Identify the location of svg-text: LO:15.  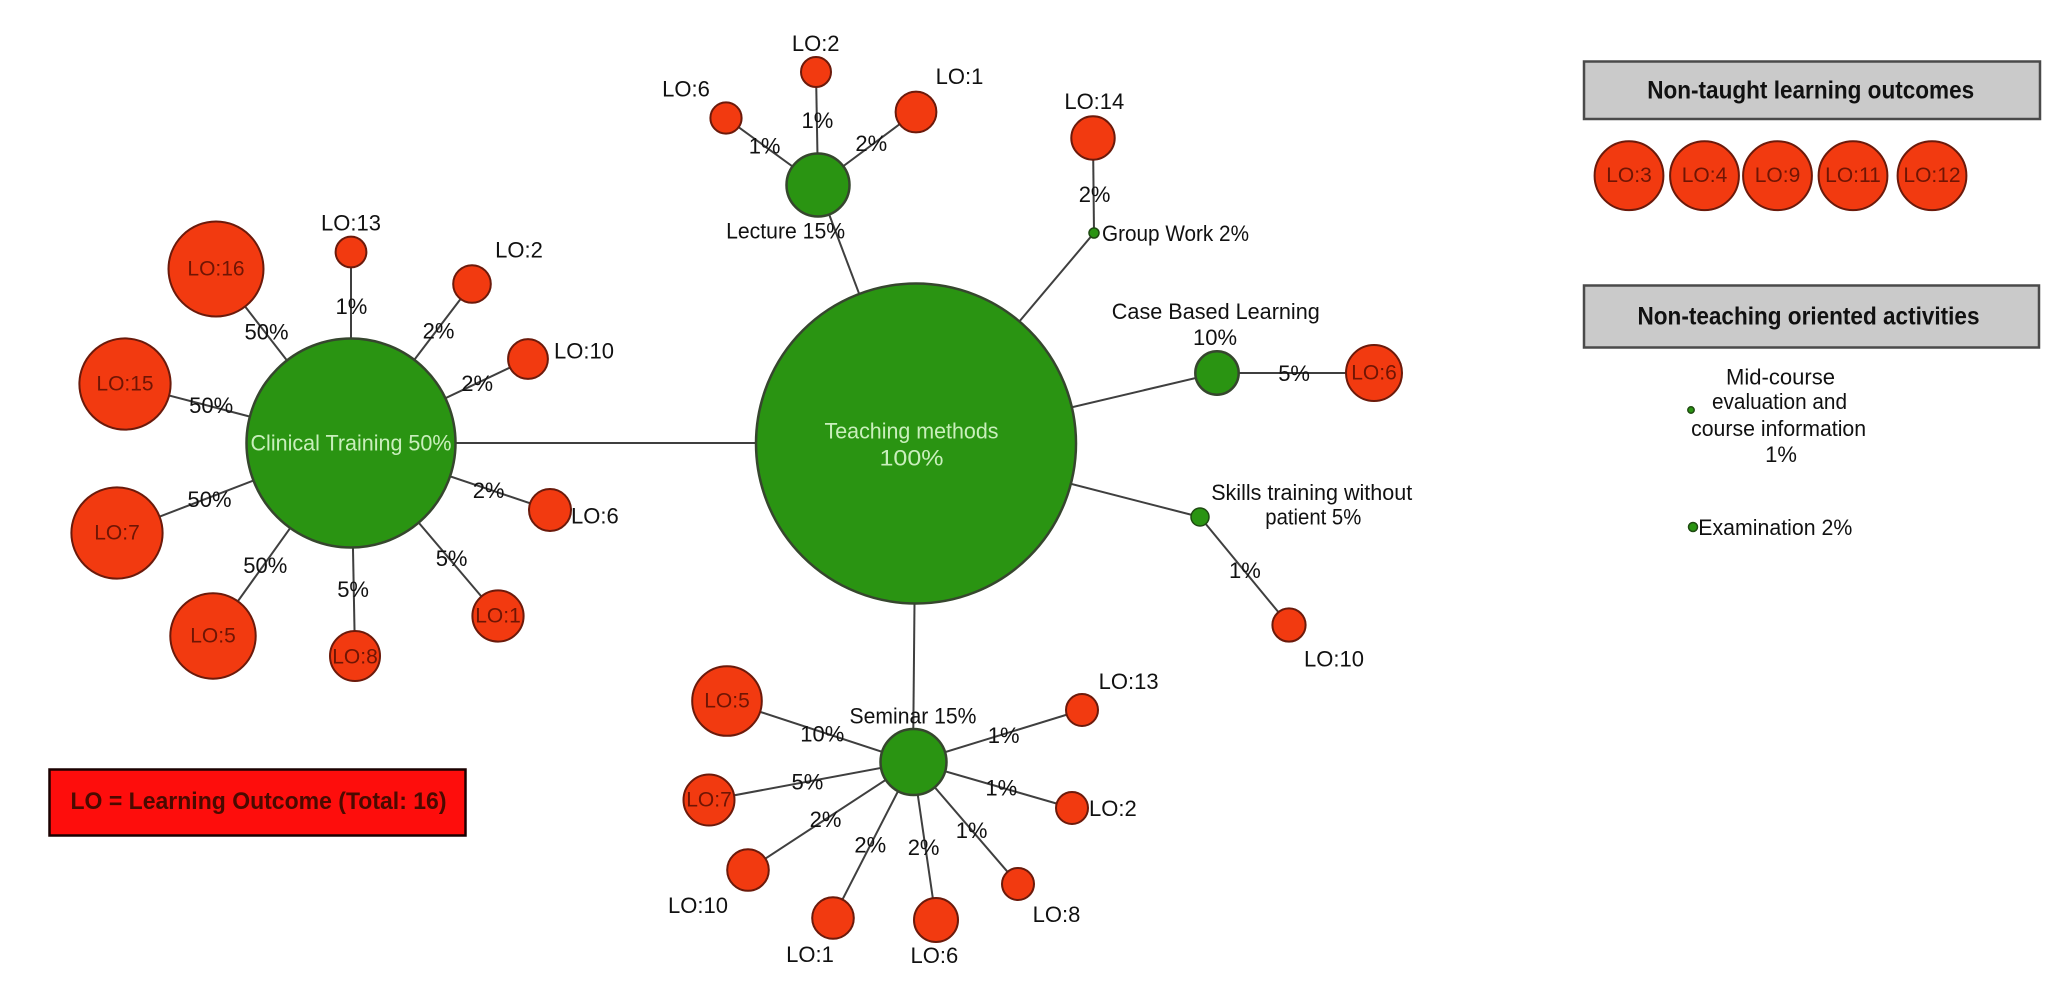
(124, 384).